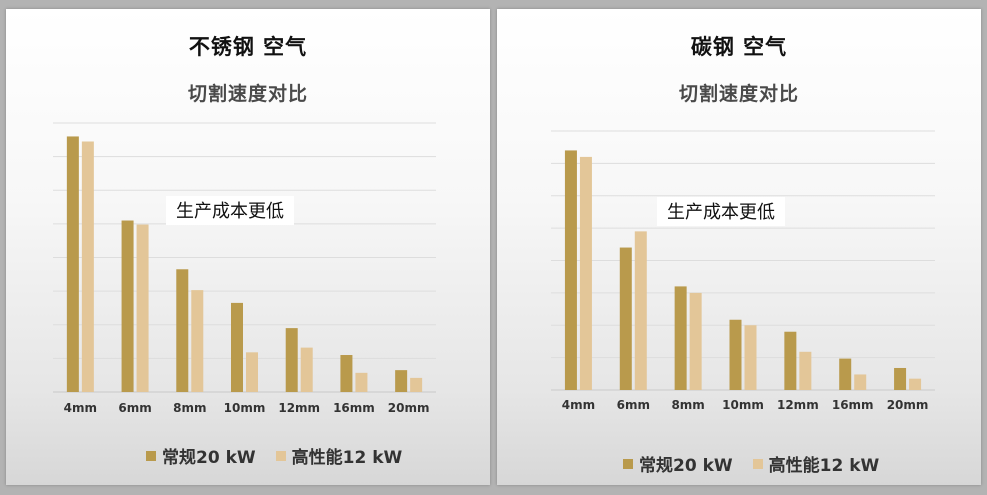 The height and width of the screenshot is (495, 987). What do you see at coordinates (248, 47) in the screenshot?
I see `chart-title: 不锈钢 空气` at bounding box center [248, 47].